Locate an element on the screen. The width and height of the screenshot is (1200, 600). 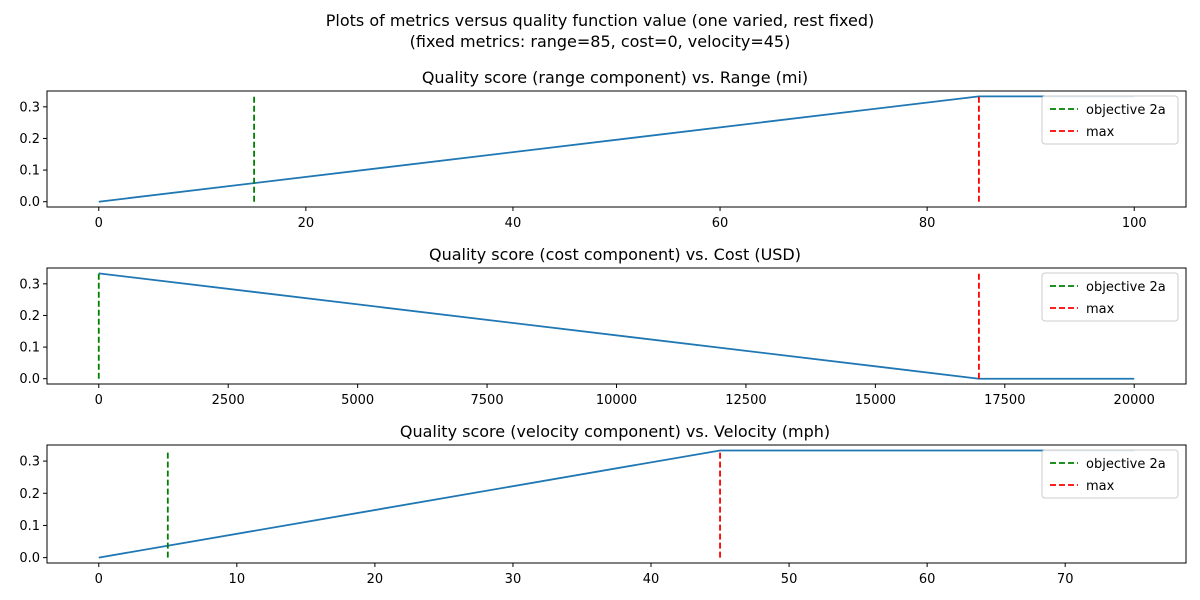
velocity-legend-label: max is located at coordinates (1100, 486).